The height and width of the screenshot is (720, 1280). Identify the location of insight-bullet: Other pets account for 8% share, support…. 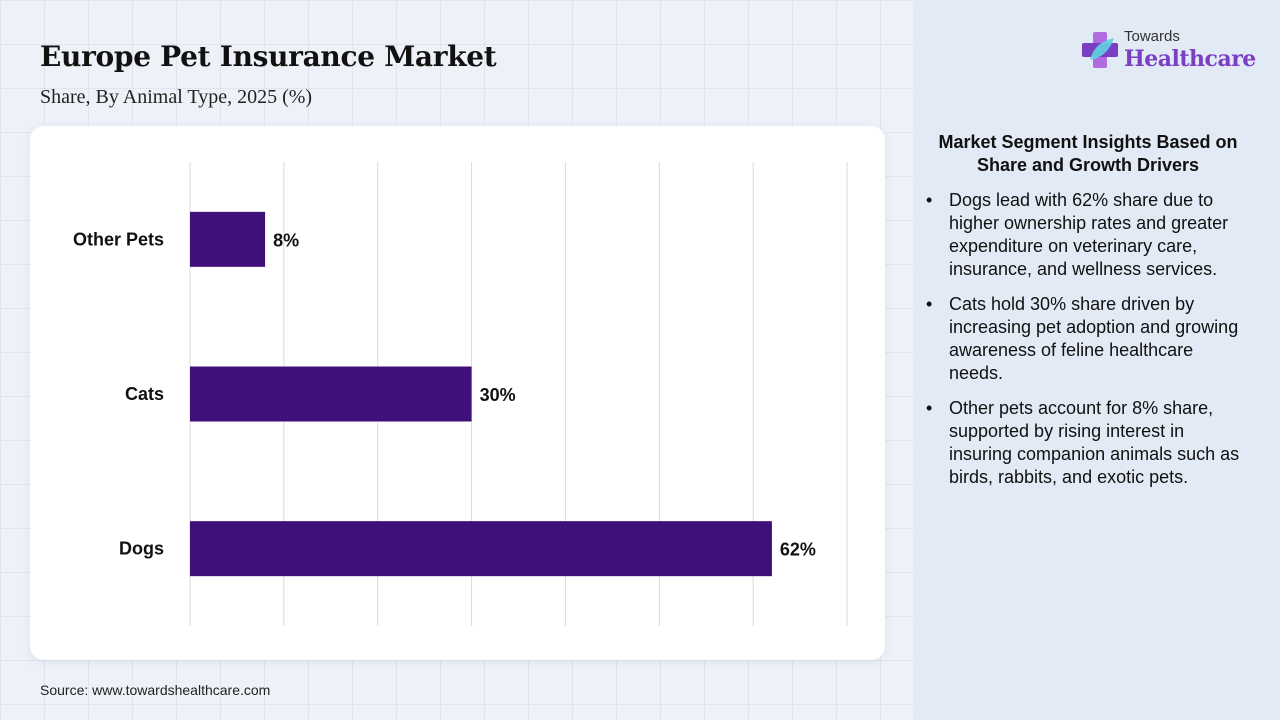
(1086, 443).